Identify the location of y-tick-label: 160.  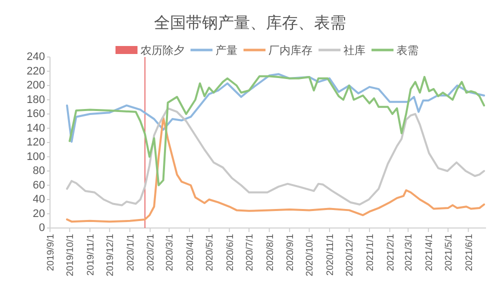
(35, 114).